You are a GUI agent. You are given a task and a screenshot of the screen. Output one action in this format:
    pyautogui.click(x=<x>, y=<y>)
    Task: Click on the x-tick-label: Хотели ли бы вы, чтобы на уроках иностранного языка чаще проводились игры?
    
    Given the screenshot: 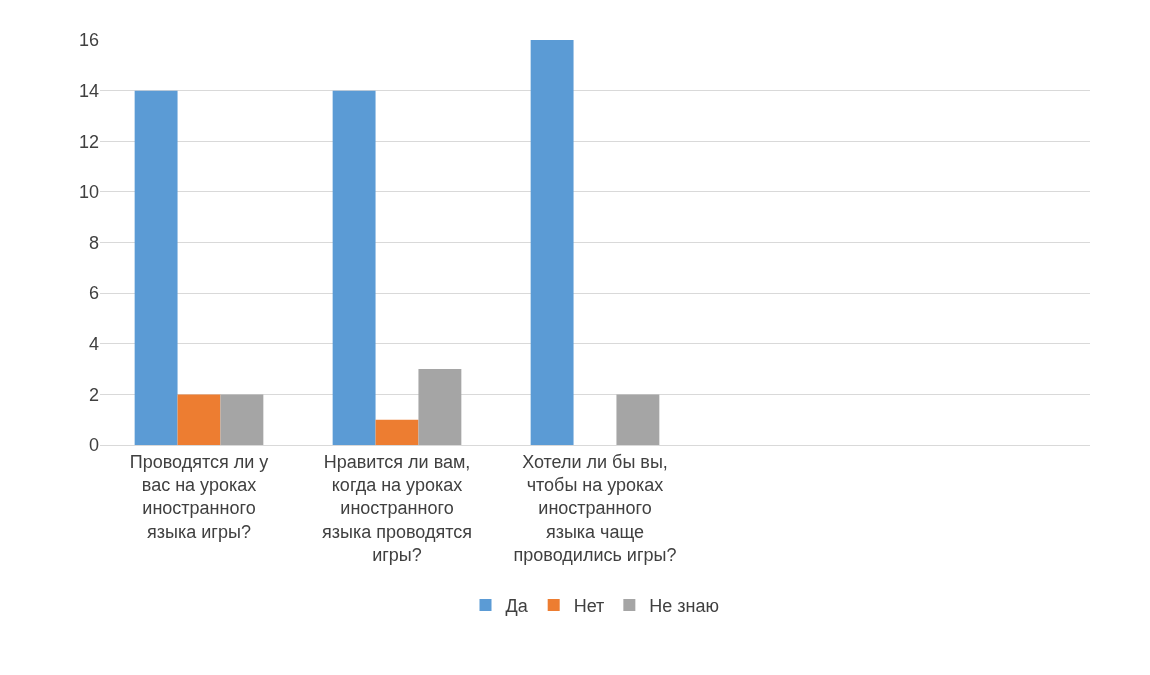 What is the action you would take?
    pyautogui.click(x=595, y=508)
    